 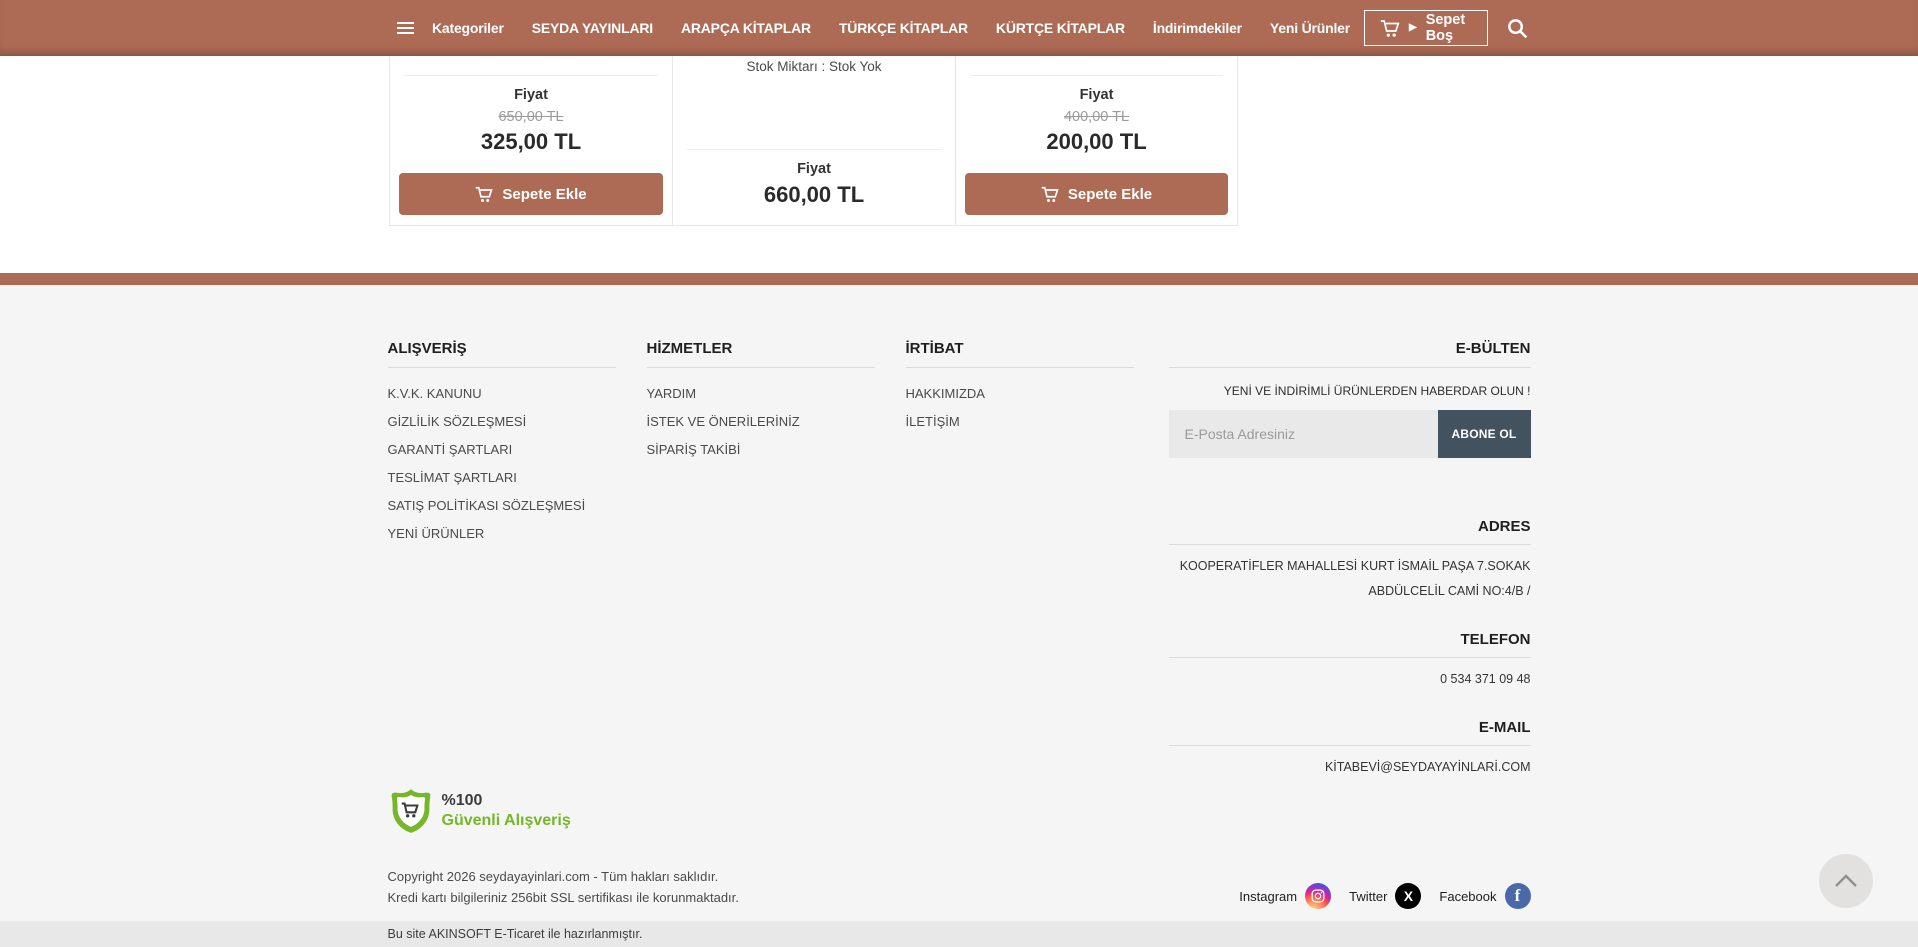 What do you see at coordinates (1309, 28) in the screenshot?
I see `nav-item-yeni-urunler: Yeni Ürünler` at bounding box center [1309, 28].